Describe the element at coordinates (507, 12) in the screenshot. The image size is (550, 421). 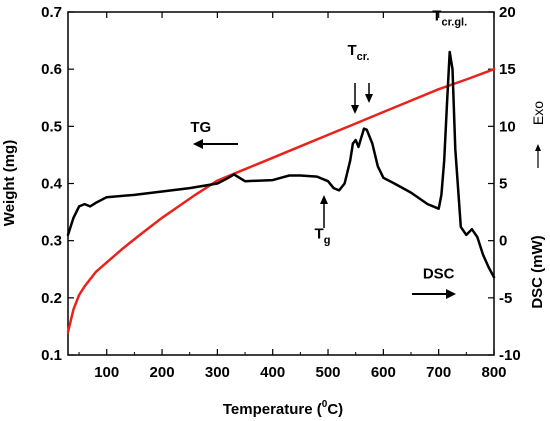
I see `y-right-tick-label: 20` at that location.